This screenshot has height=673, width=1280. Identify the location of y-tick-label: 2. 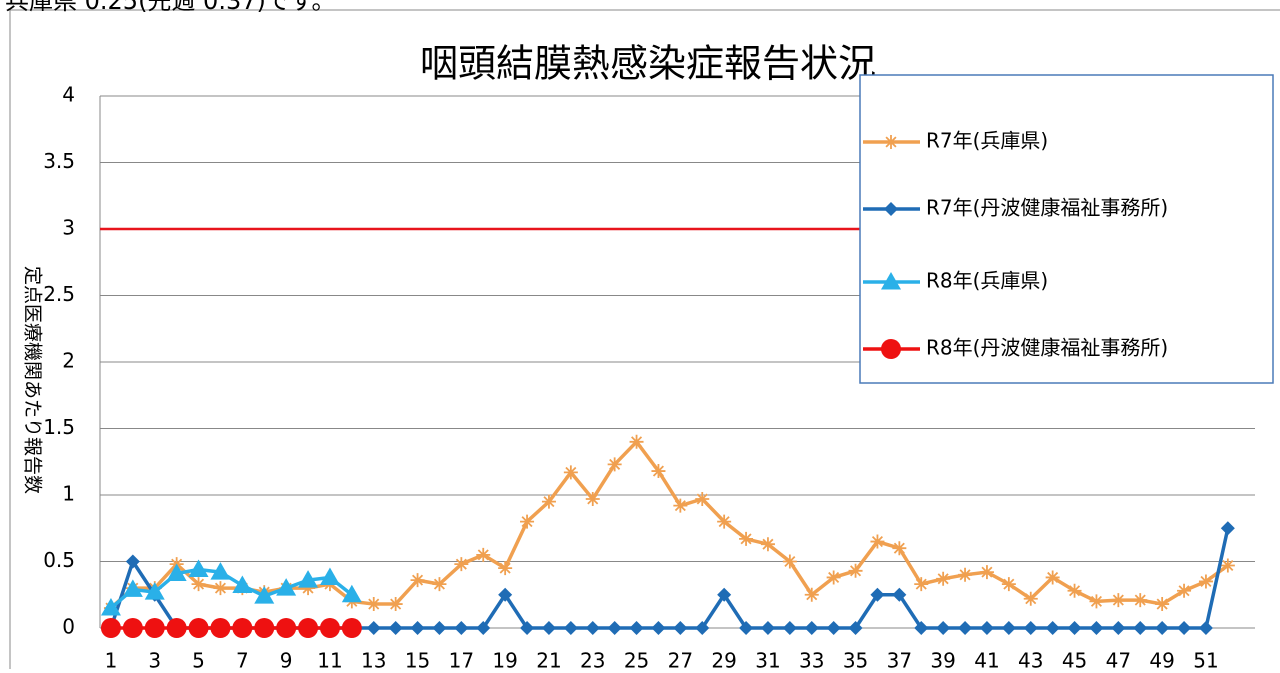
(68, 361).